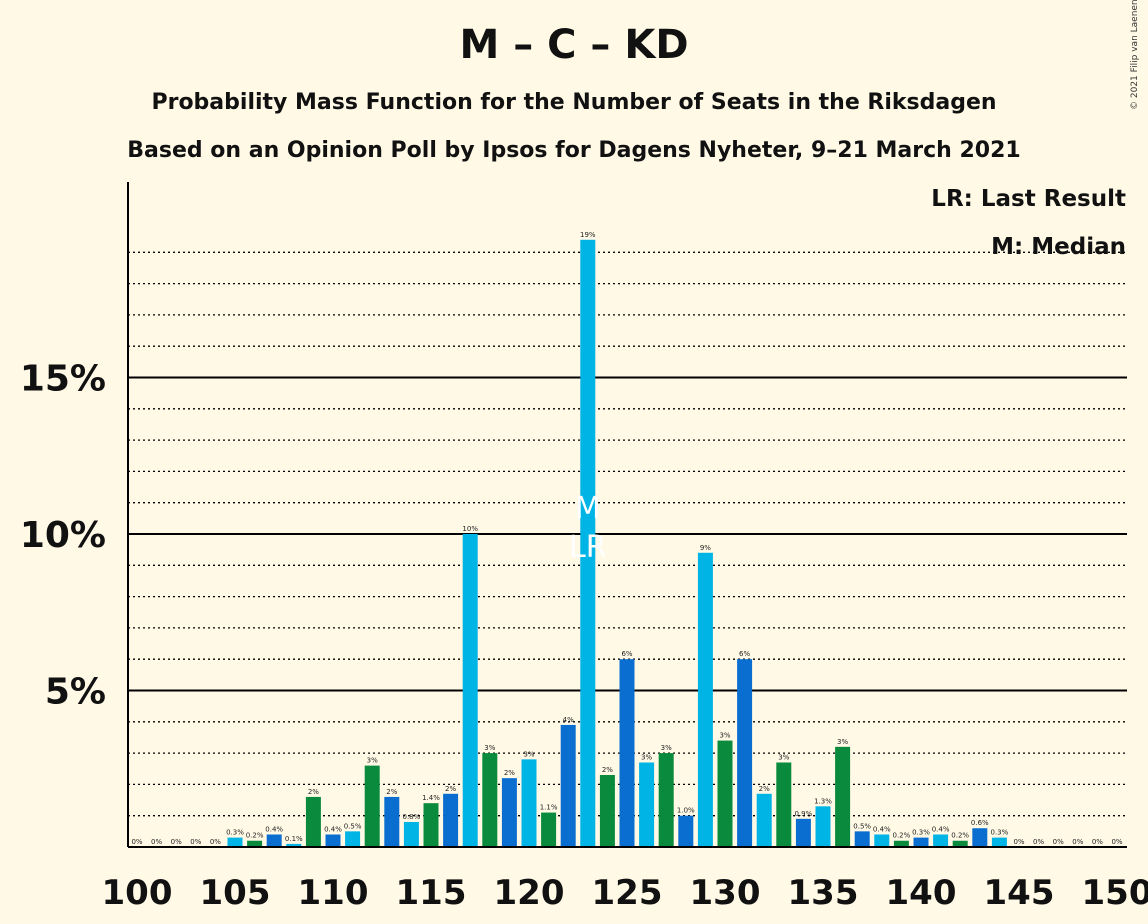 The height and width of the screenshot is (924, 1148). I want to click on legend-last-result: LR: Last Result, so click(1028, 199).